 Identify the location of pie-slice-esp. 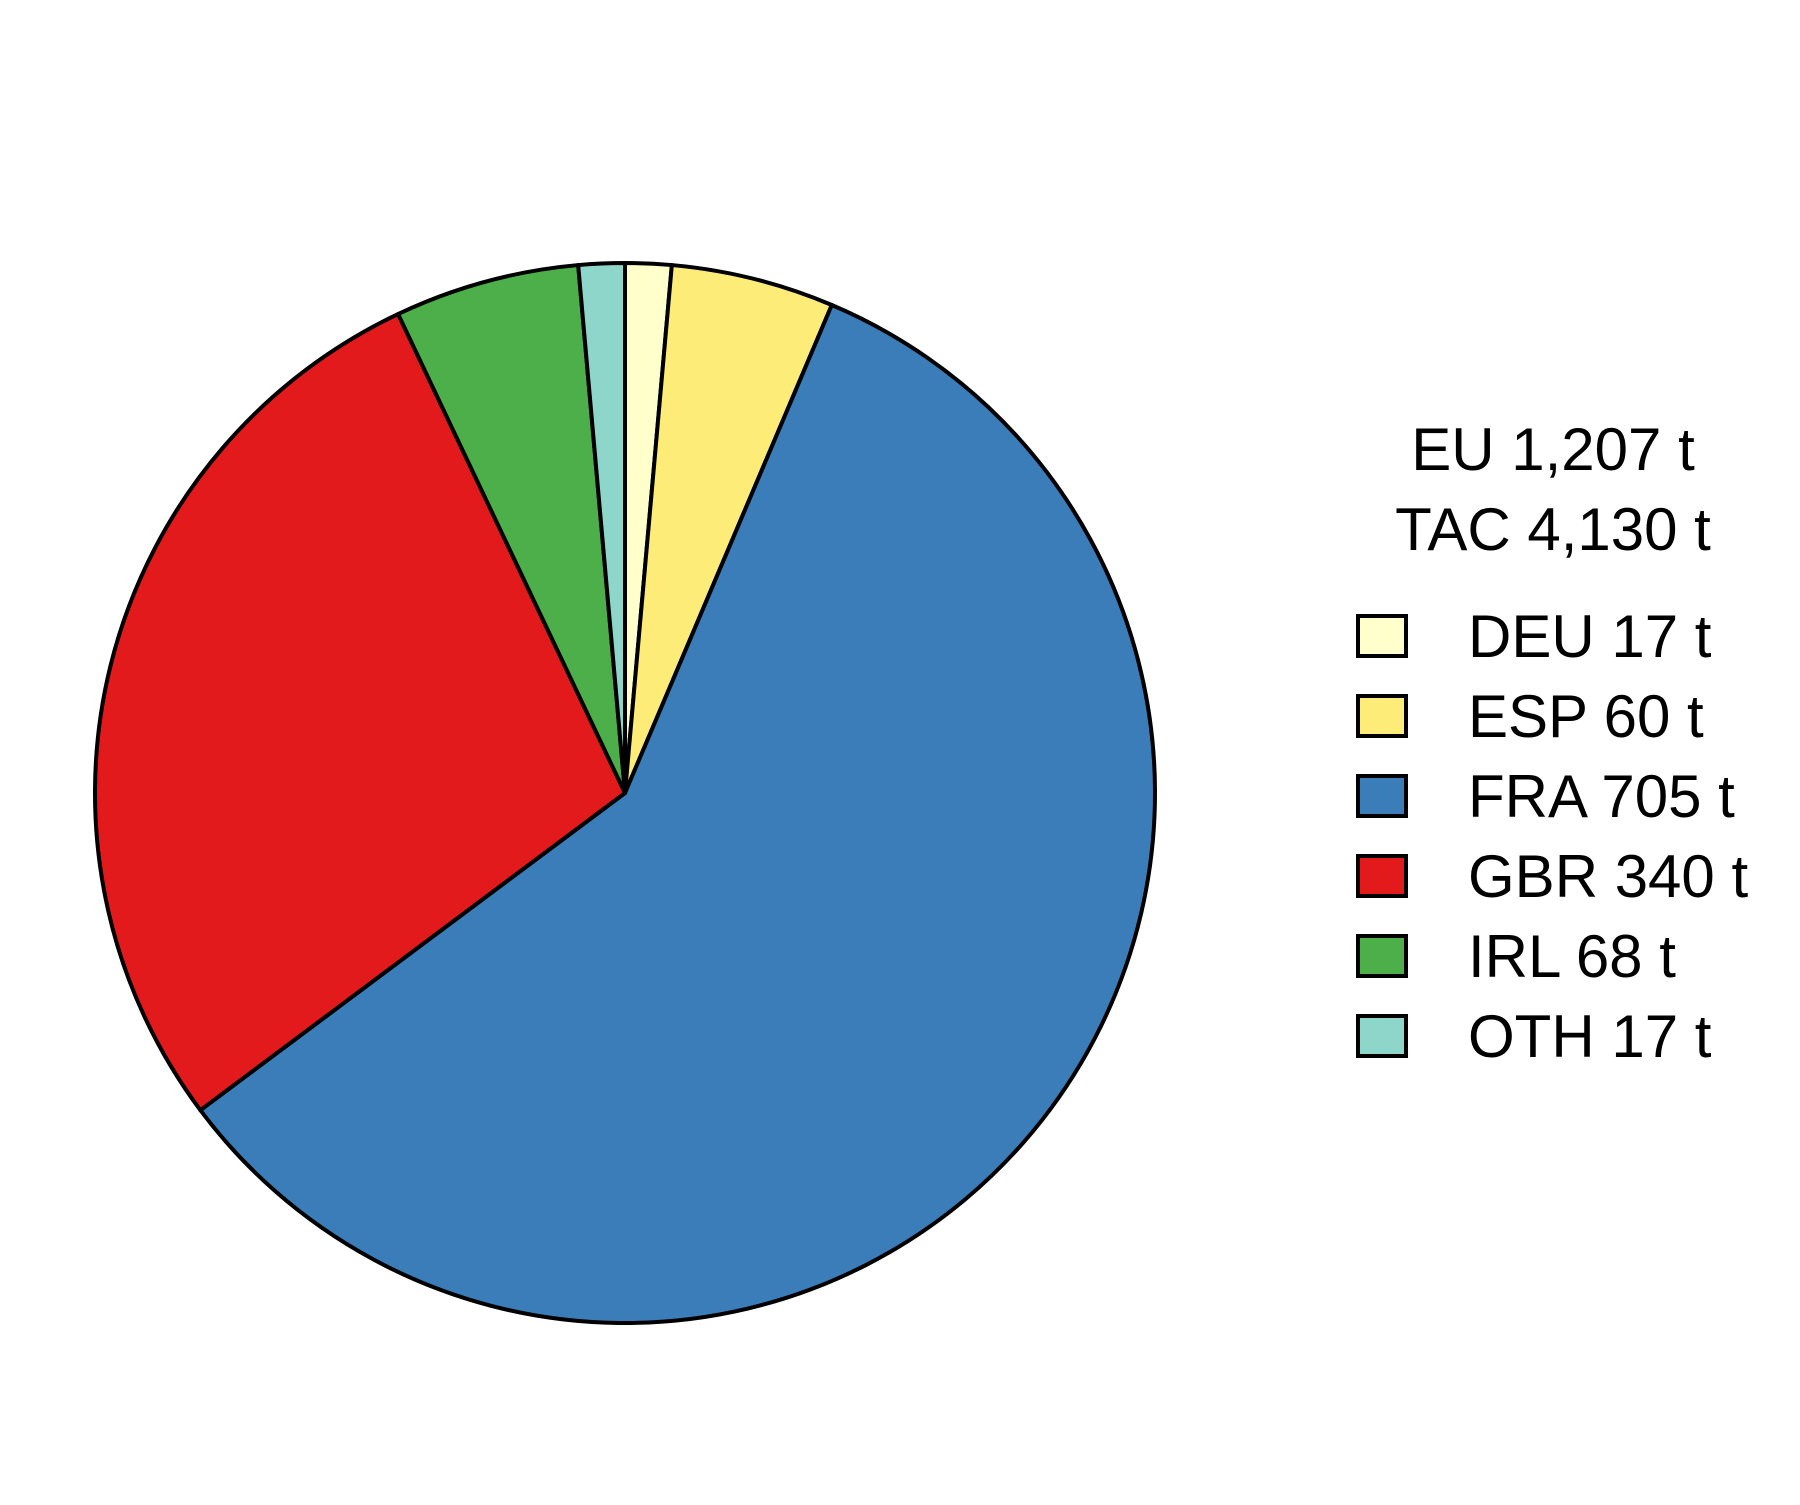
(728, 529).